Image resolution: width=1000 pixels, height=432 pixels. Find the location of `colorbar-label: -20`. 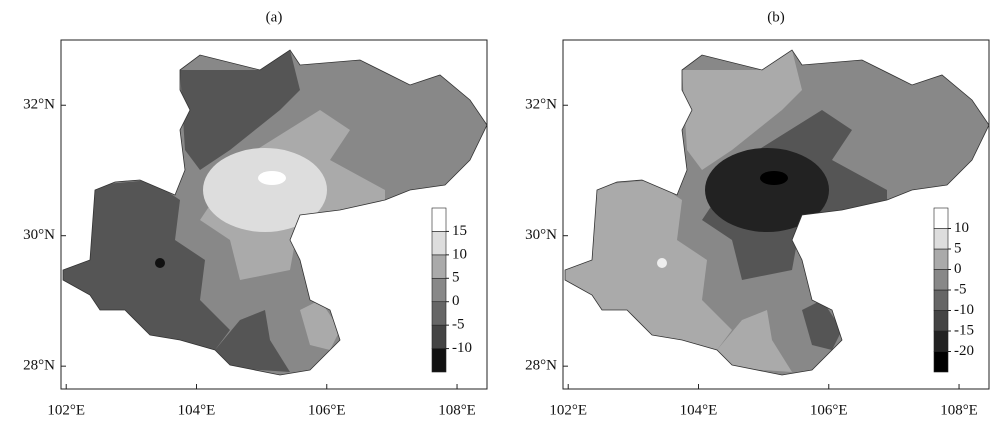

colorbar-label: -20 is located at coordinates (964, 351).